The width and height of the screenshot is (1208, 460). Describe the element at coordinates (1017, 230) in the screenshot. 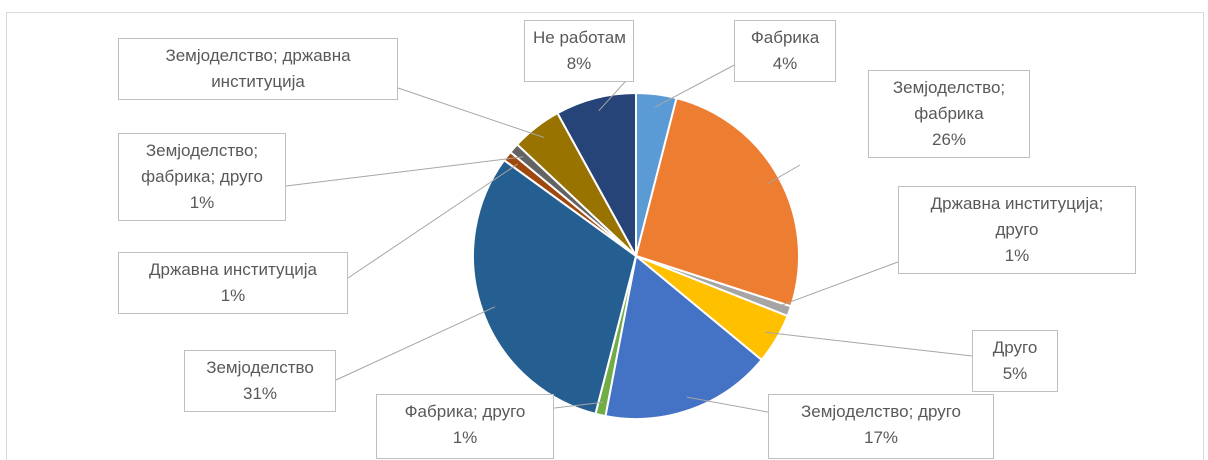

I see `data-label-drzavna-institucija-drugo: Државна институција; друго 1%` at that location.